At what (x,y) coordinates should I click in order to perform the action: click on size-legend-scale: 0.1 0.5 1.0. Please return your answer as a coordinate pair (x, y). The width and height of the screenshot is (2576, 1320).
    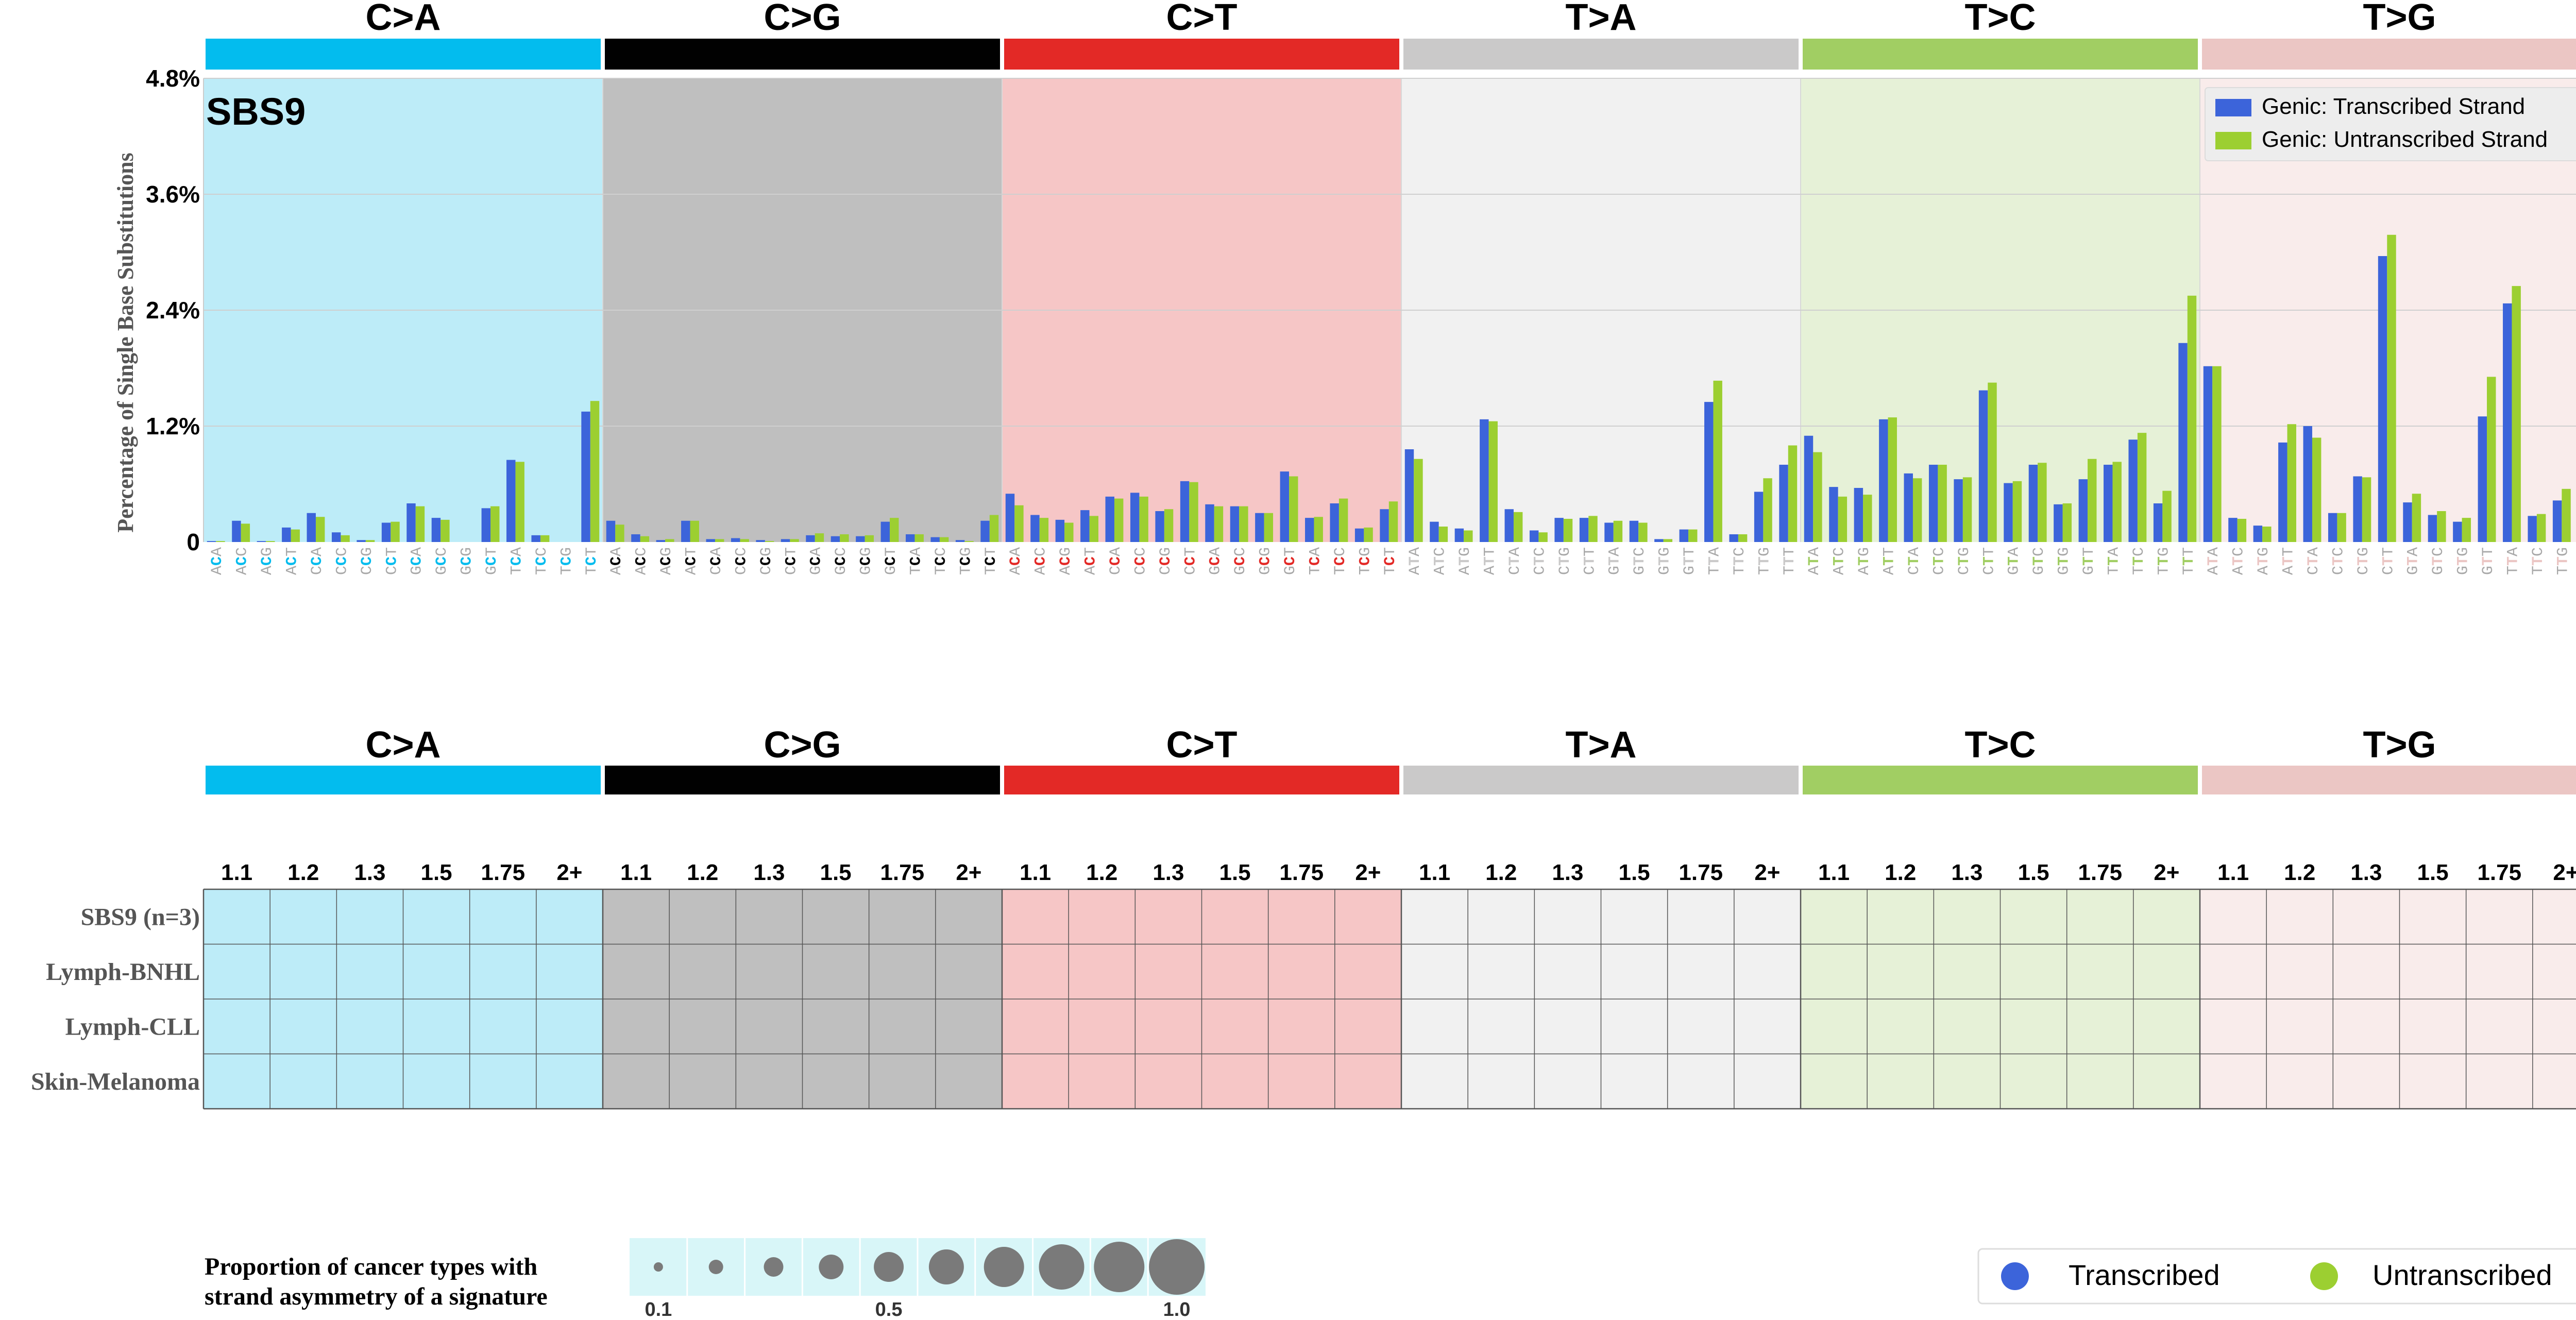
    Looking at the image, I should click on (918, 1279).